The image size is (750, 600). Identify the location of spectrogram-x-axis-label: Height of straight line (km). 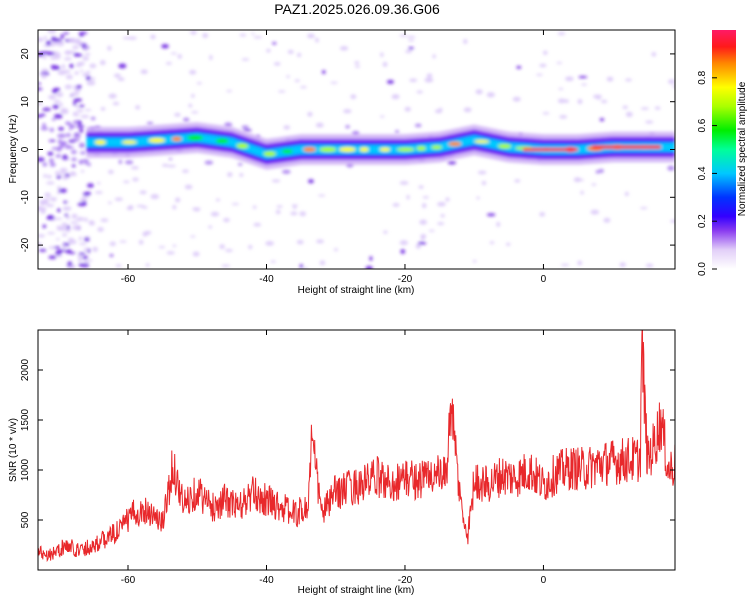
(356, 290).